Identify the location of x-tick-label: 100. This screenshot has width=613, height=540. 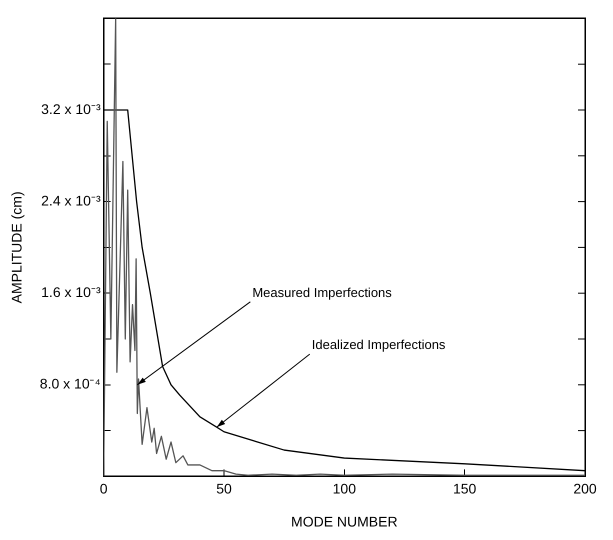
(344, 488).